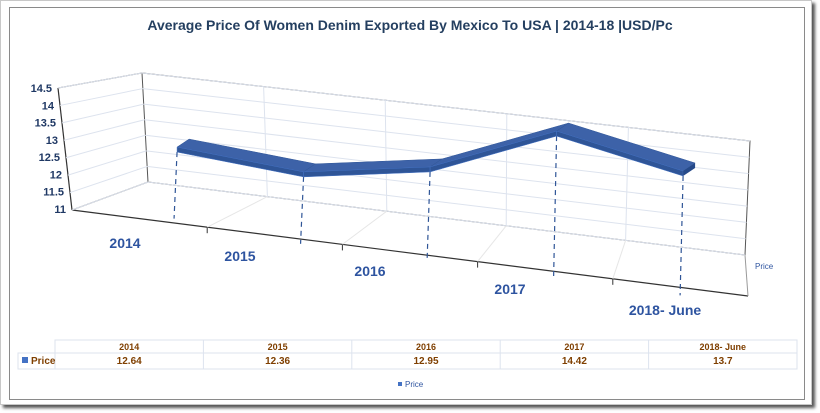  What do you see at coordinates (407, 361) in the screenshot?
I see `table-value-row` at bounding box center [407, 361].